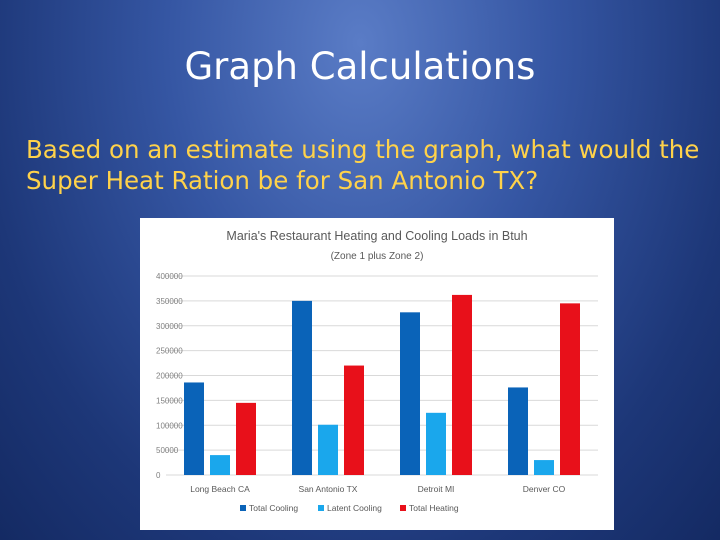 Image resolution: width=720 pixels, height=540 pixels. I want to click on legend-label: Total Heating, so click(434, 508).